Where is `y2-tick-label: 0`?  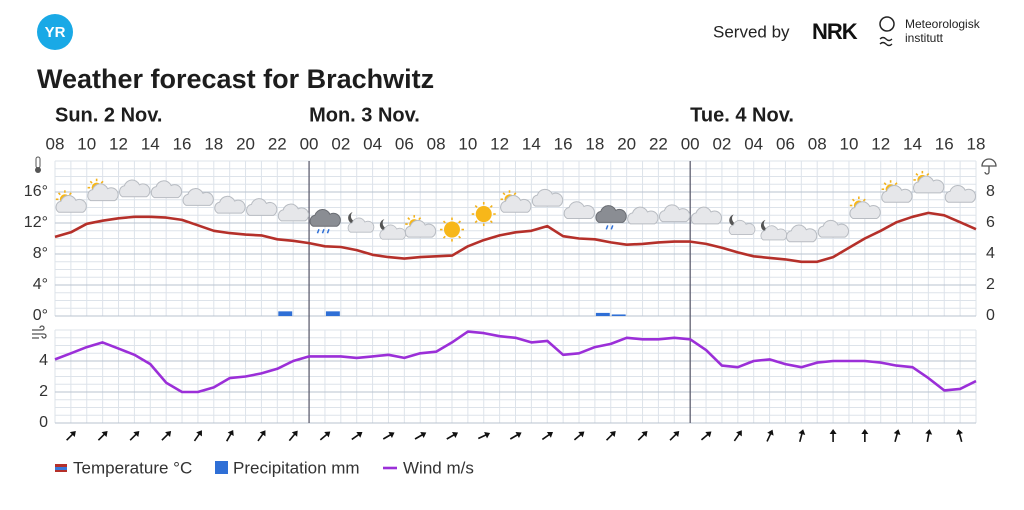
y2-tick-label: 0 is located at coordinates (990, 315).